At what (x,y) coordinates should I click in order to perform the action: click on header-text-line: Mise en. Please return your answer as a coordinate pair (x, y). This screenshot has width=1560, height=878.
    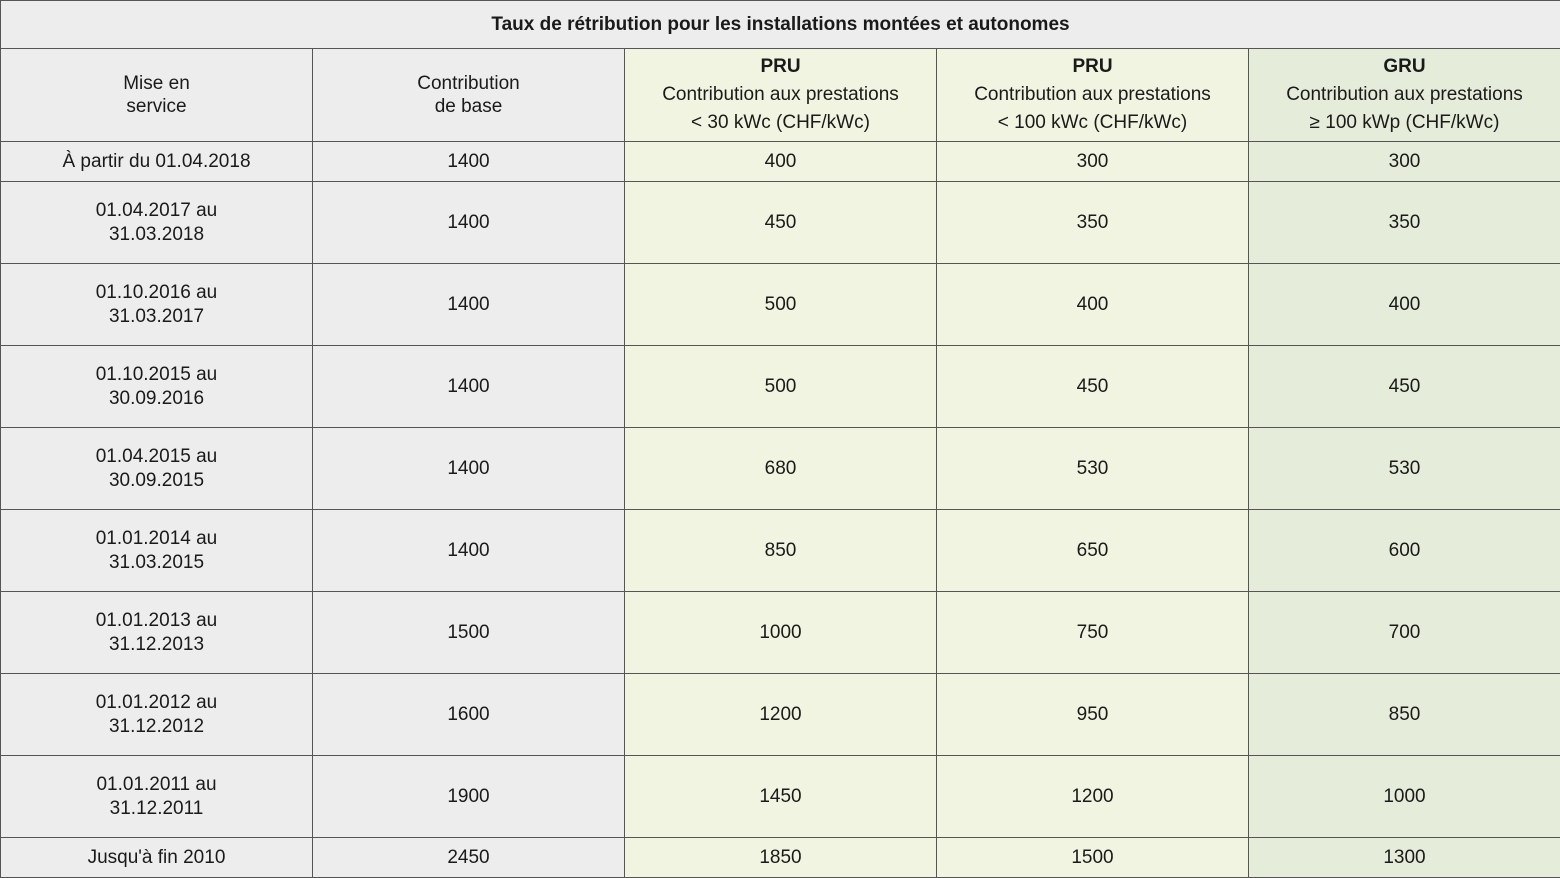
    Looking at the image, I should click on (156, 83).